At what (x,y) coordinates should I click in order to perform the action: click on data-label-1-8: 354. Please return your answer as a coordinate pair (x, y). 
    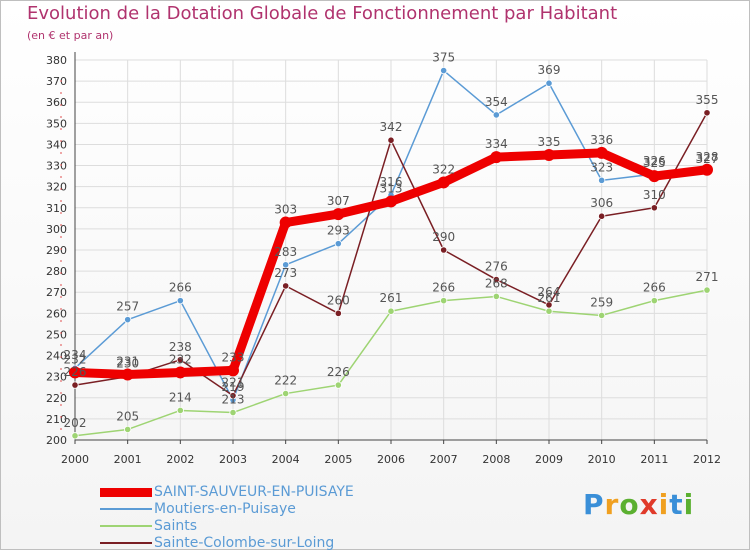
    Looking at the image, I should click on (496, 102).